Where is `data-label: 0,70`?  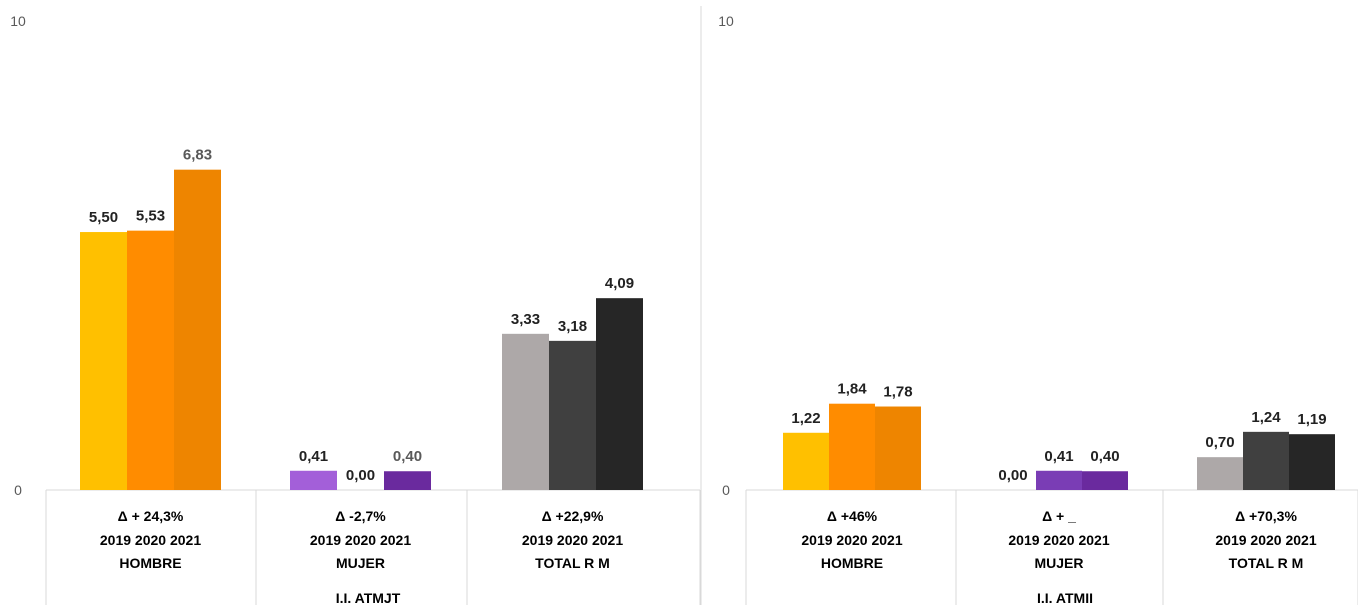 data-label: 0,70 is located at coordinates (1219, 442).